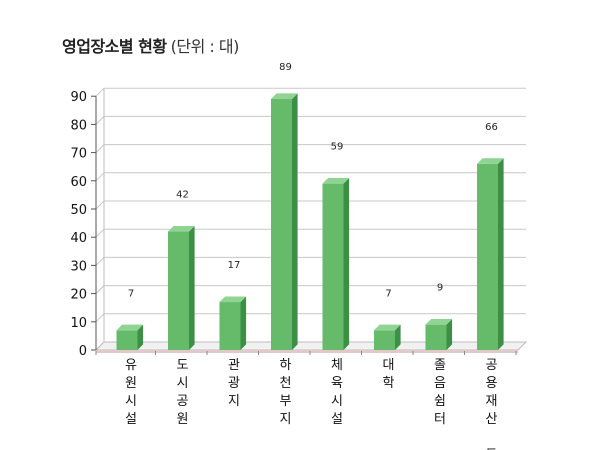 This screenshot has width=600, height=450. Describe the element at coordinates (78, 323) in the screenshot. I see `y-tick-label: 10` at that location.